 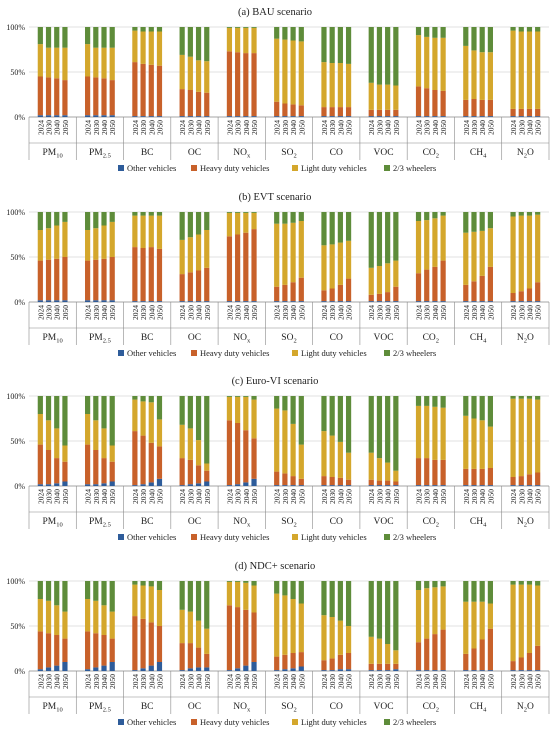 I want to click on y-tick-label: 0%, so click(x=19, y=671).